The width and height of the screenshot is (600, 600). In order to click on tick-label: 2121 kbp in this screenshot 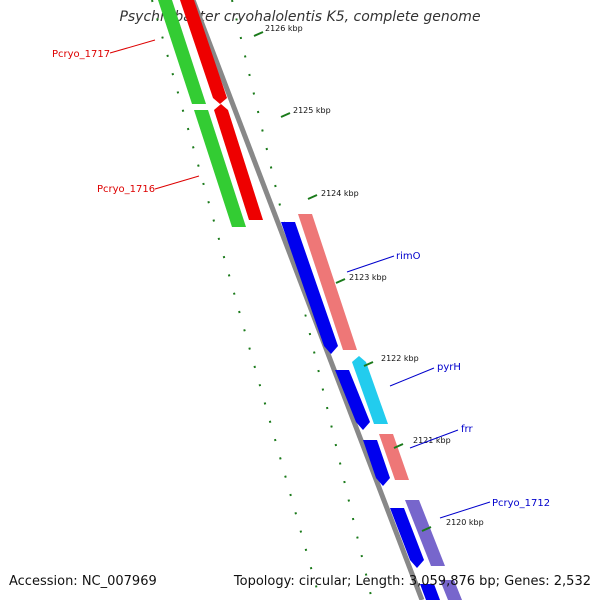, I will do `click(432, 440)`.